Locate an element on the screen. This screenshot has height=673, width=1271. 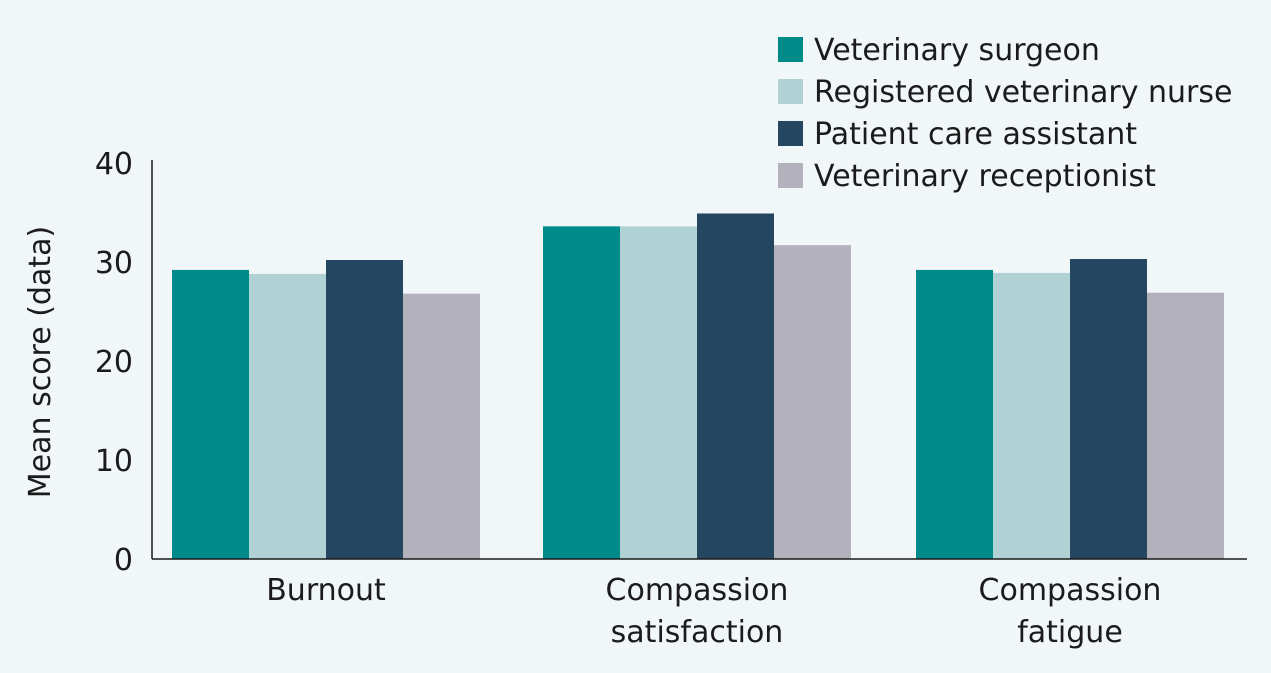
x-category-label: Burnout is located at coordinates (326, 590).